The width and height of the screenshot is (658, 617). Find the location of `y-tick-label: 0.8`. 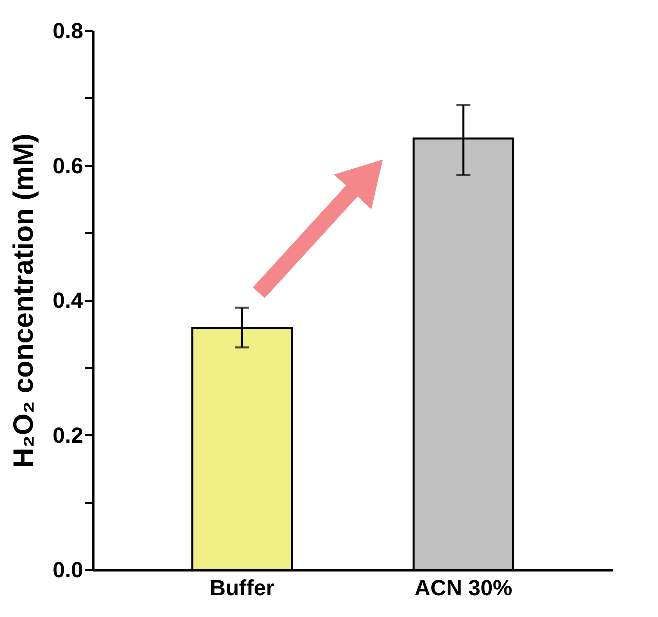

y-tick-label: 0.8 is located at coordinates (68, 31).